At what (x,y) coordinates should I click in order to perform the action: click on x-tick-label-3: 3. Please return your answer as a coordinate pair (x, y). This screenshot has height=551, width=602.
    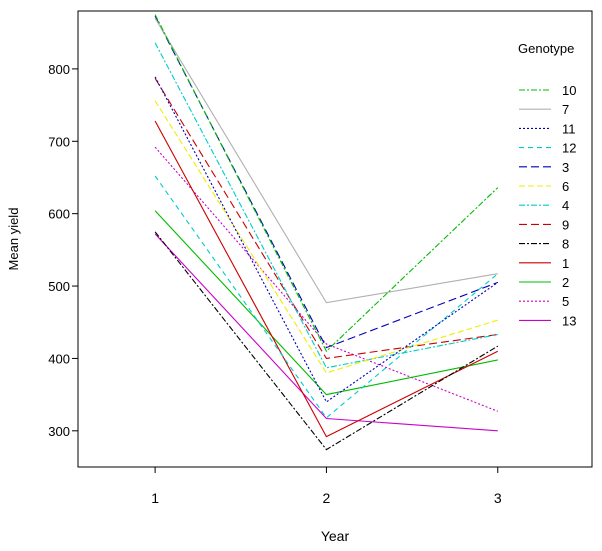
    Looking at the image, I should click on (498, 498).